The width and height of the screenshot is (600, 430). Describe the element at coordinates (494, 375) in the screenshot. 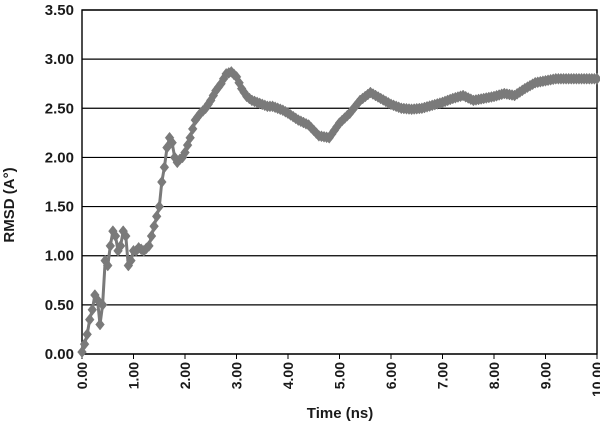

I see `x-tick-label: 8.00` at that location.